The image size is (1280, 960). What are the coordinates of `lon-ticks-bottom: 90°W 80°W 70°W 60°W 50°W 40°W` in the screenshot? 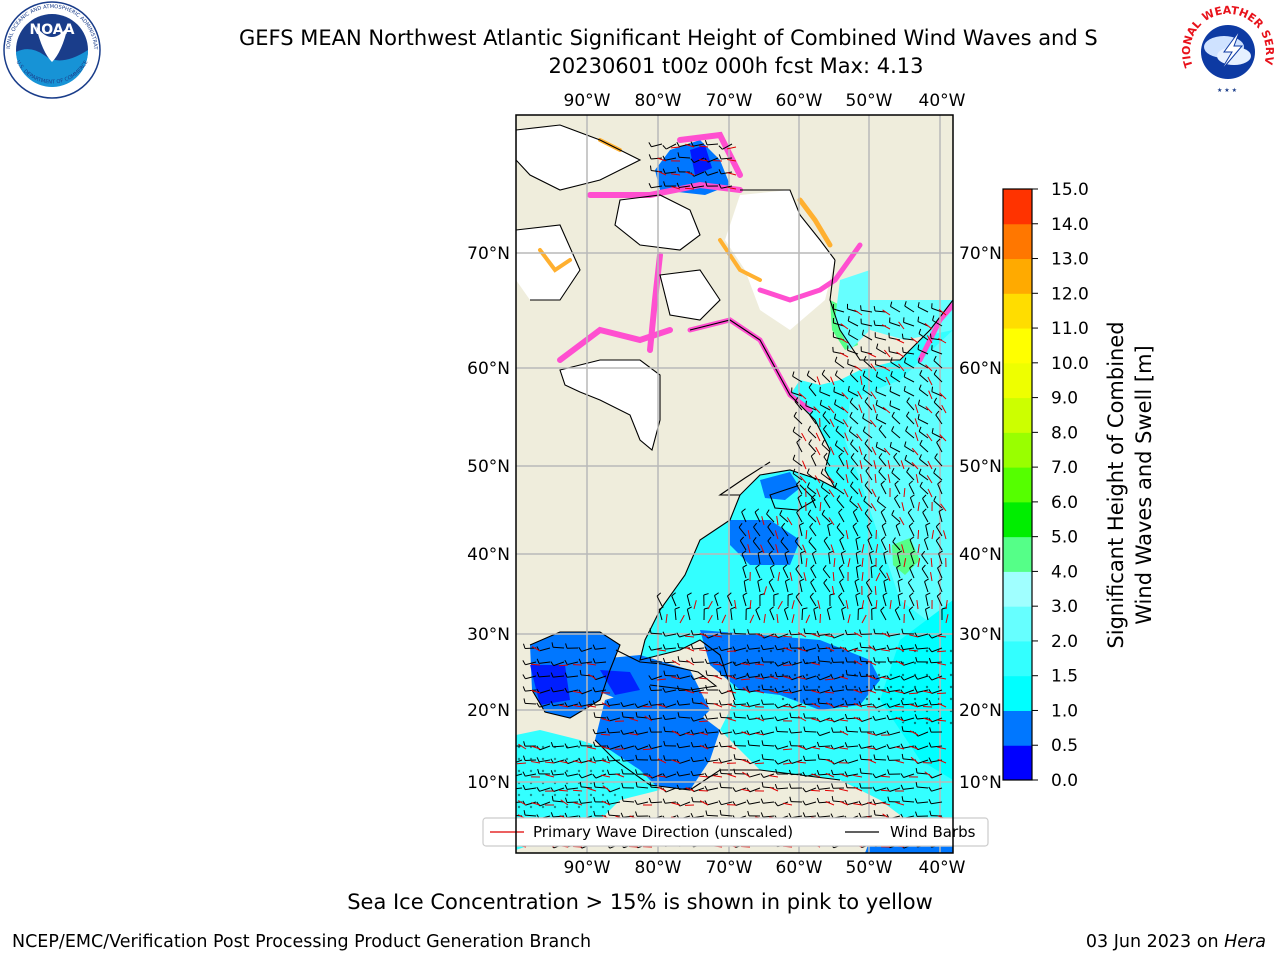 It's located at (765, 868).